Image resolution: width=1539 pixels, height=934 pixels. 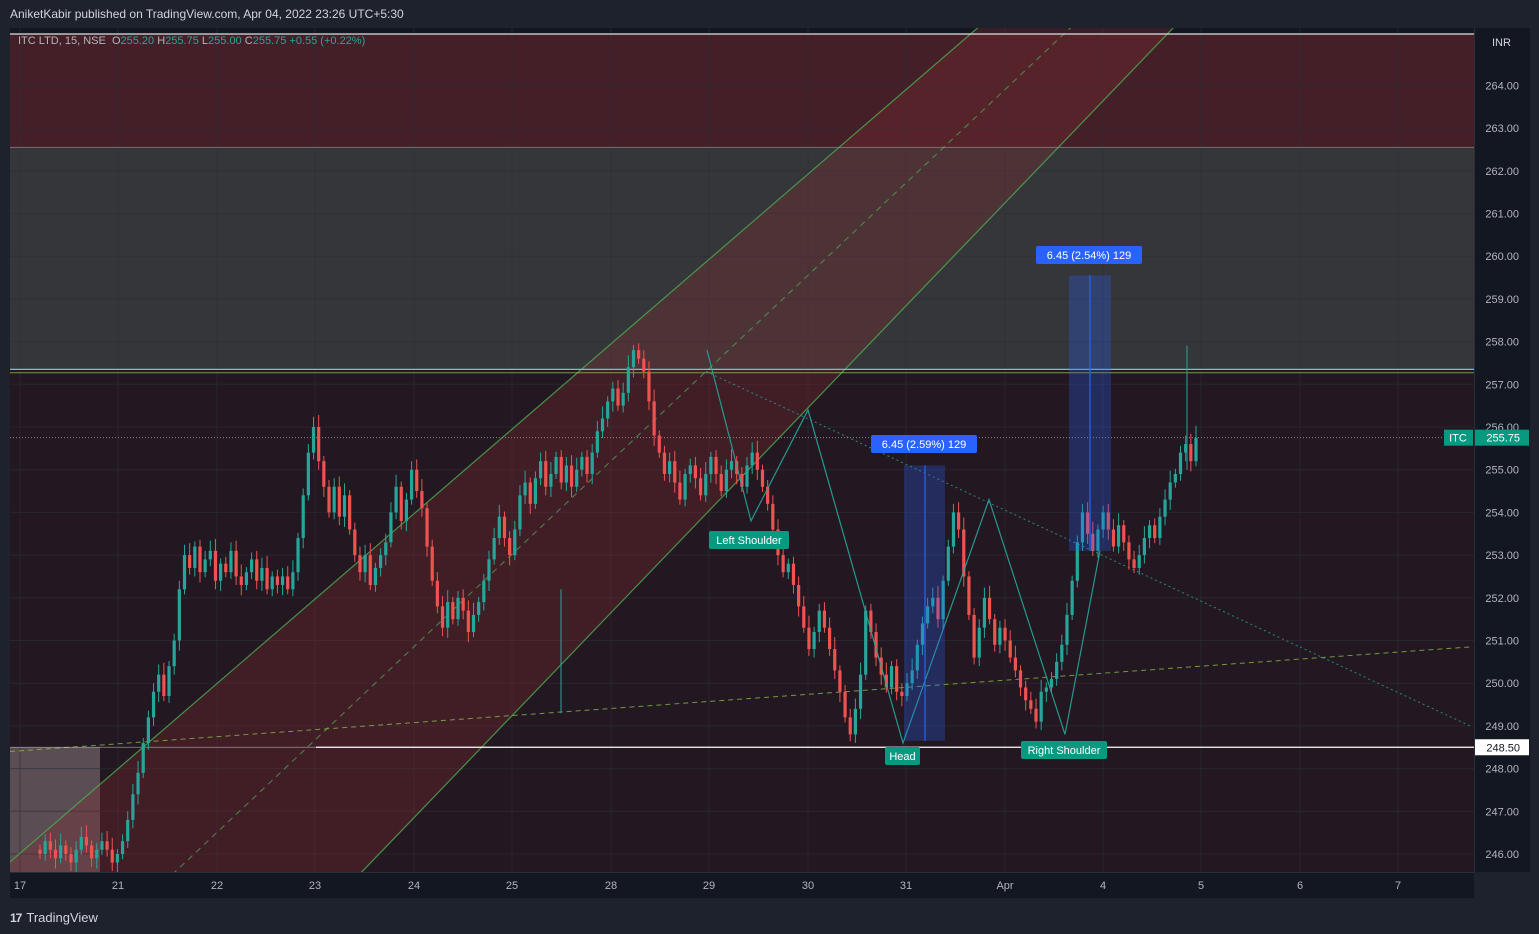 I want to click on price-tick-label: 255.00, so click(x=1502, y=471).